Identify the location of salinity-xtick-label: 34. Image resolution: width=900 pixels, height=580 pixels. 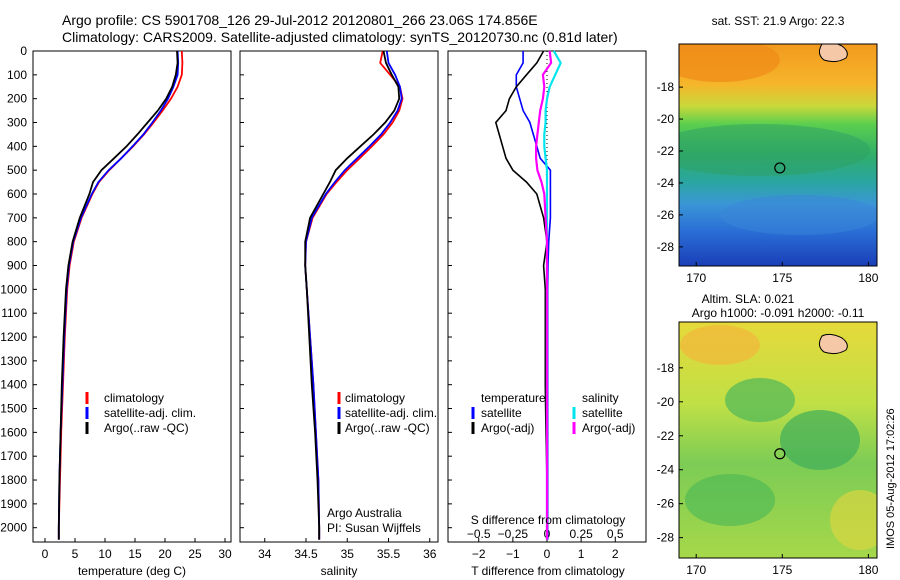
(265, 554).